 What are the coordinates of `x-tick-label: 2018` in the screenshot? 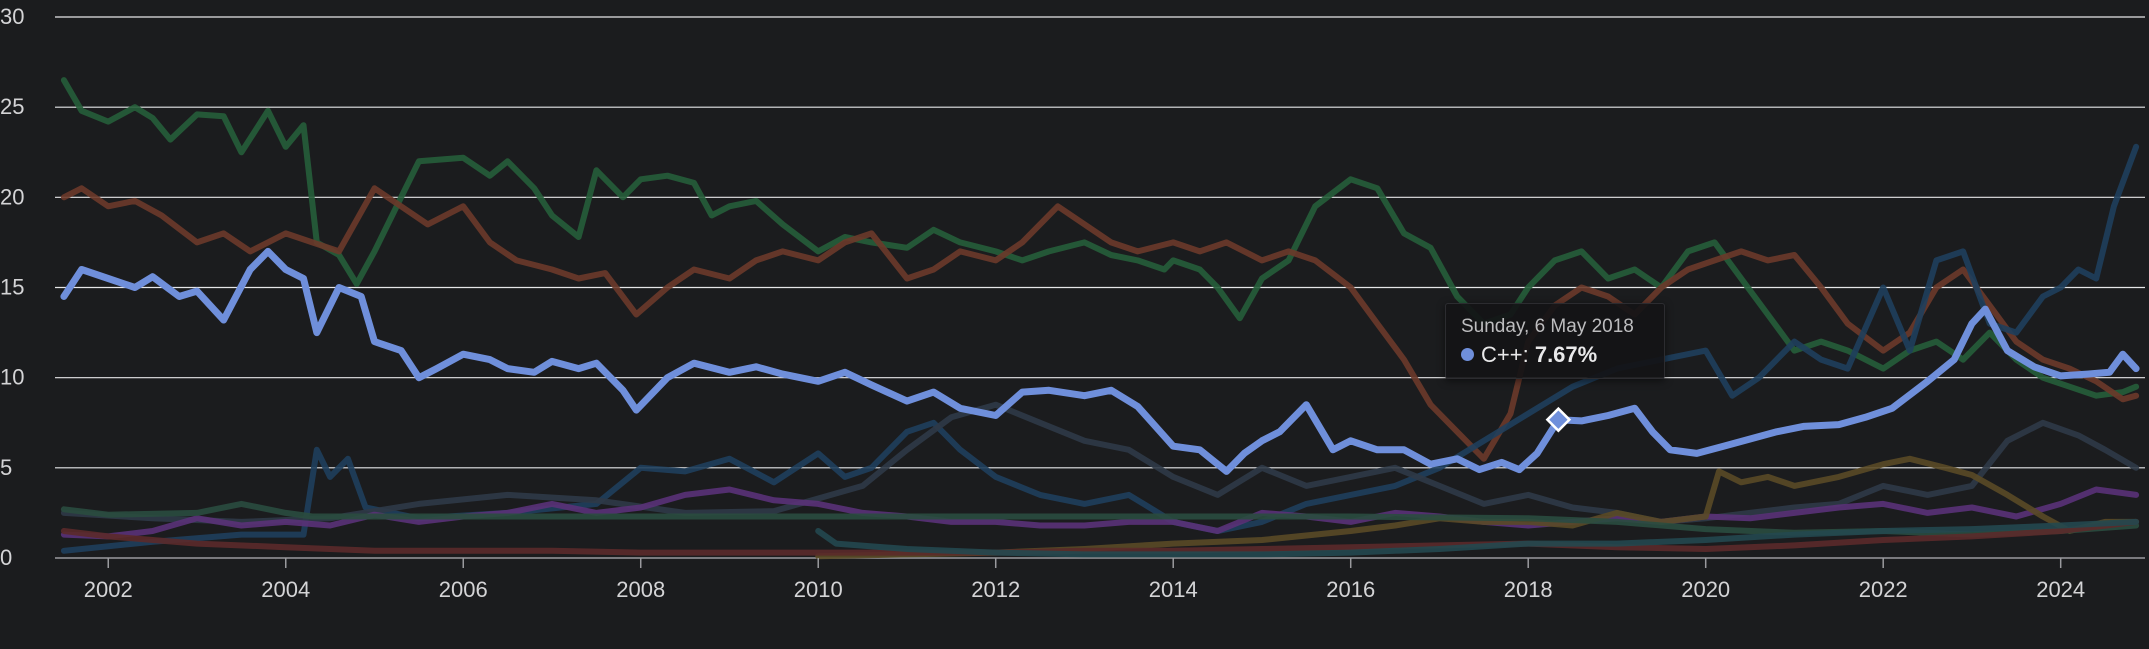 It's located at (1528, 589).